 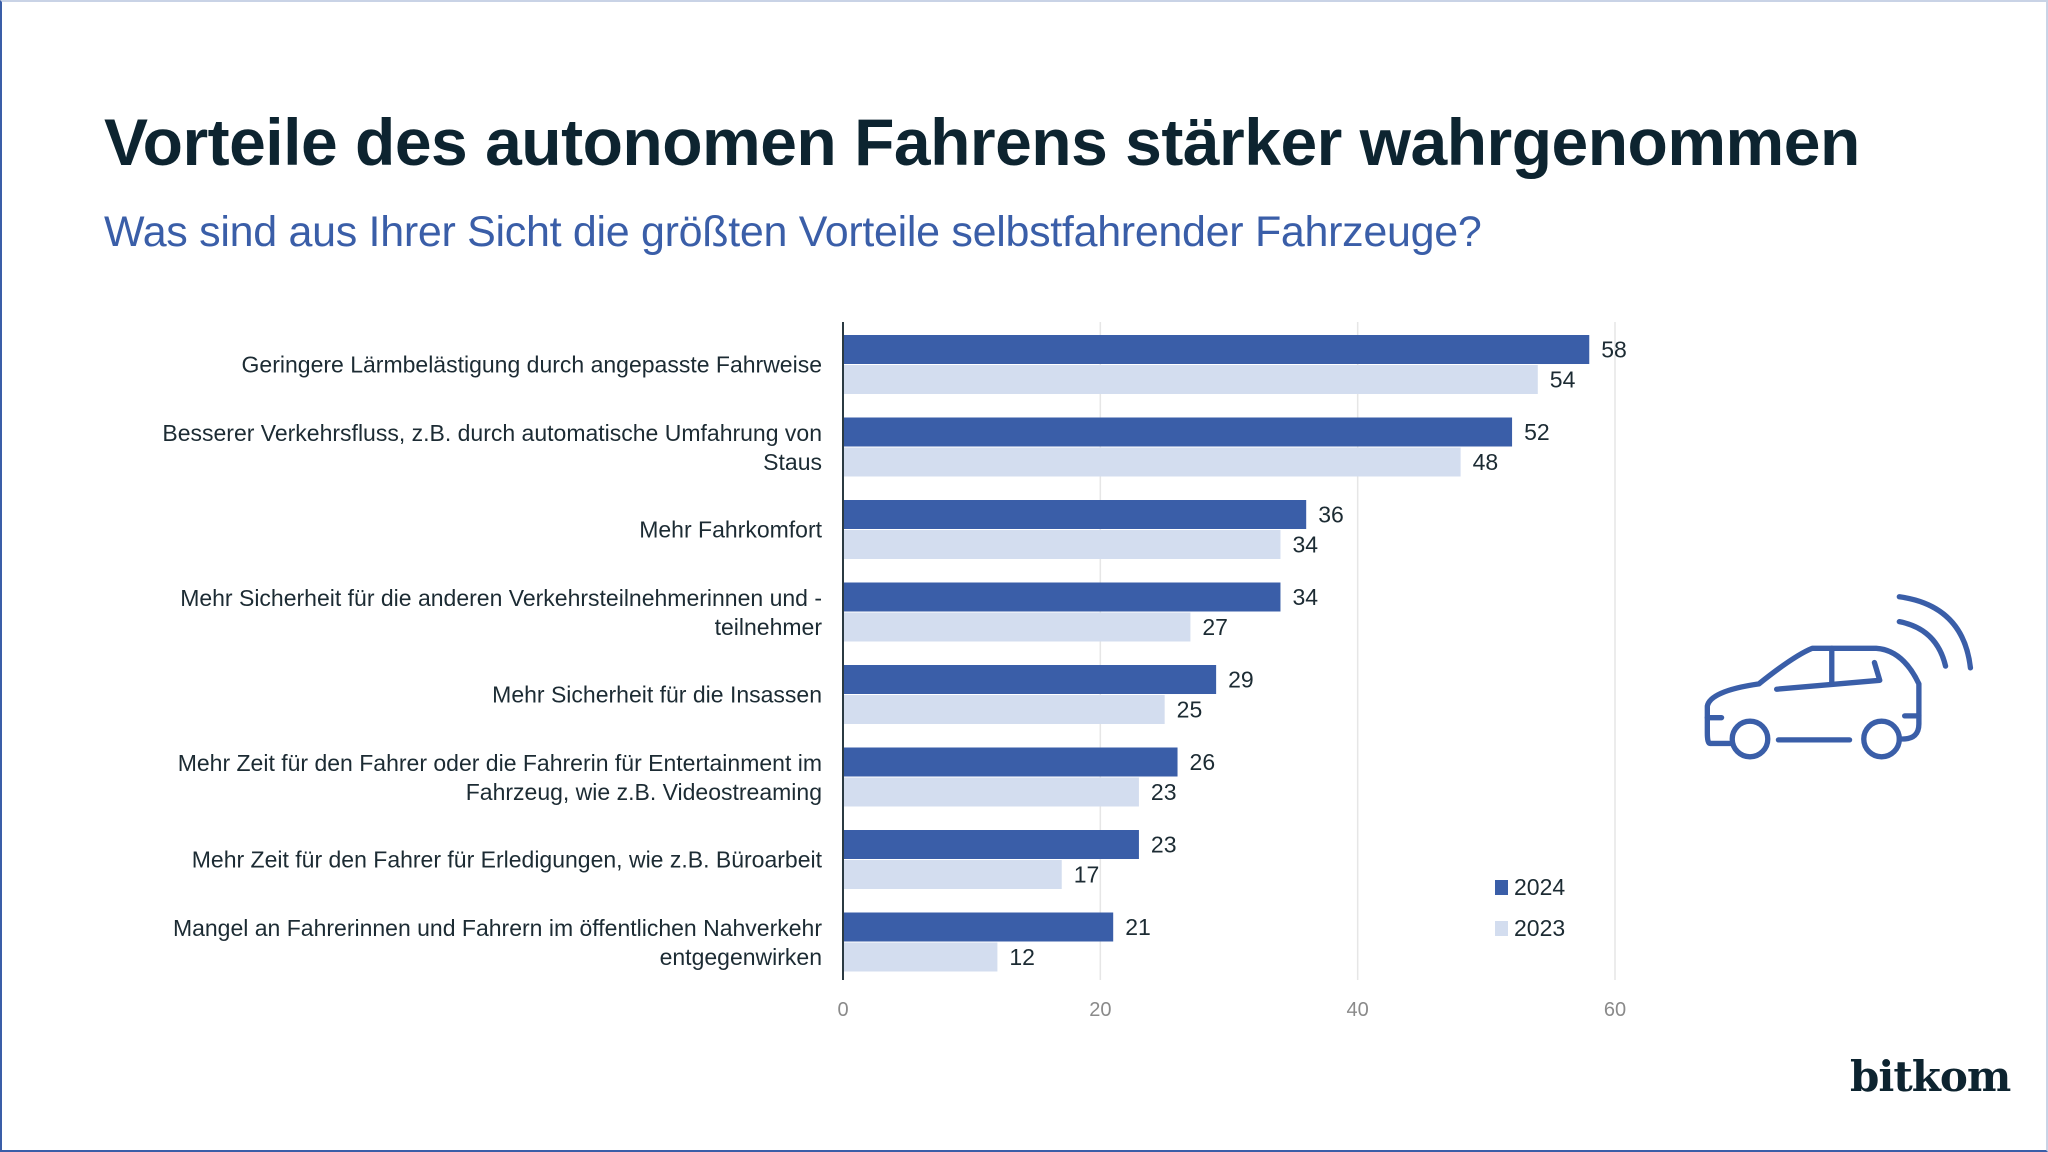 What do you see at coordinates (730, 530) in the screenshot?
I see `category-label: Mehr Fahrkomfort` at bounding box center [730, 530].